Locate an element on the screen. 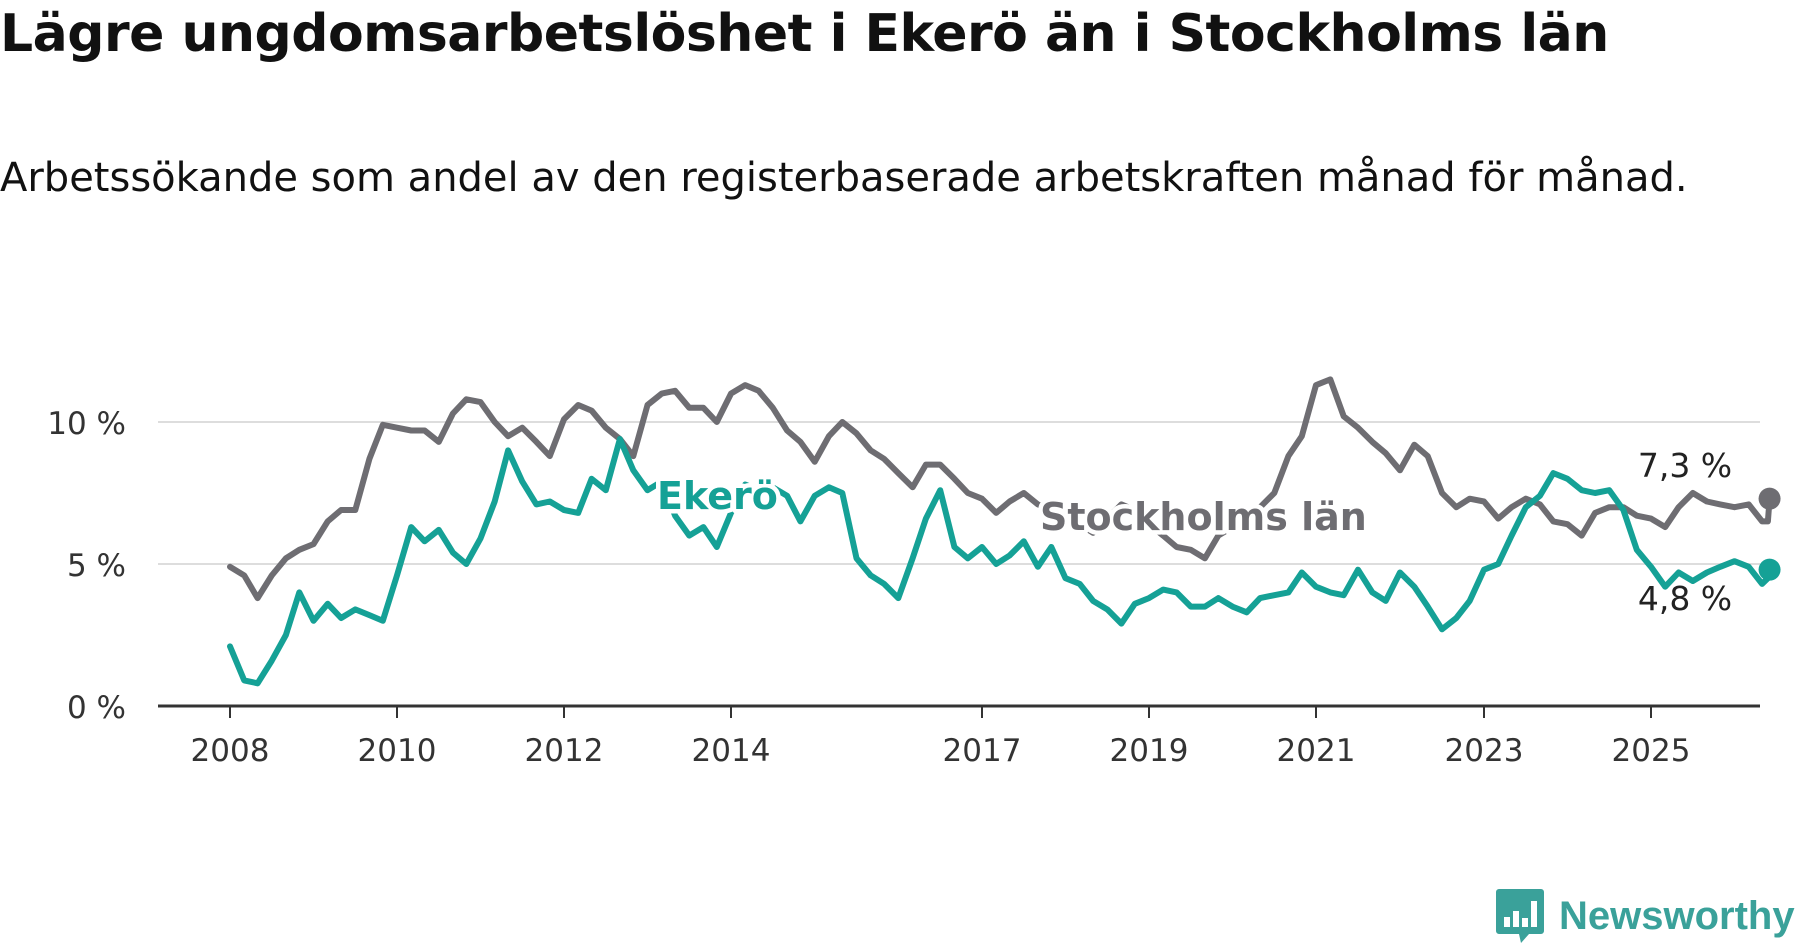 Image resolution: width=1800 pixels, height=948 pixels. series-labels: Stockholms län Ekerö 7,3 % 4,8 % is located at coordinates (1194, 532).